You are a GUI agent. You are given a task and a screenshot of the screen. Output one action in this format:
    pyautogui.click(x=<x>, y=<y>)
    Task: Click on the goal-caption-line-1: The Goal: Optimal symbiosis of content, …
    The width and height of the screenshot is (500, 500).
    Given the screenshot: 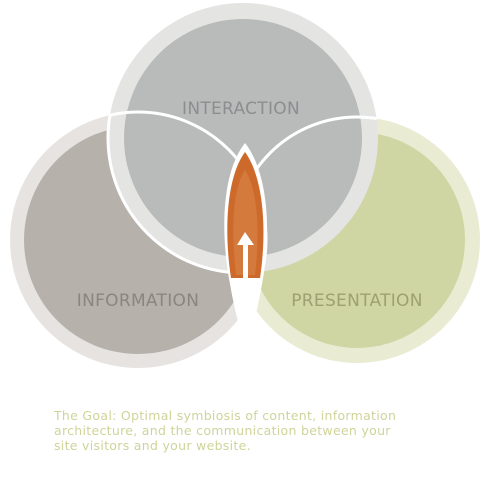 What is the action you would take?
    pyautogui.click(x=225, y=415)
    